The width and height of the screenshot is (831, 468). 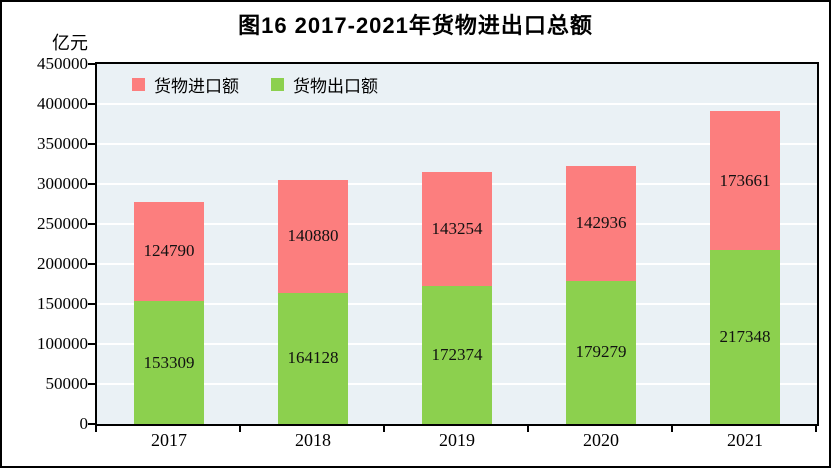 What do you see at coordinates (745, 440) in the screenshot?
I see `x-axis-tick-label: 2021` at bounding box center [745, 440].